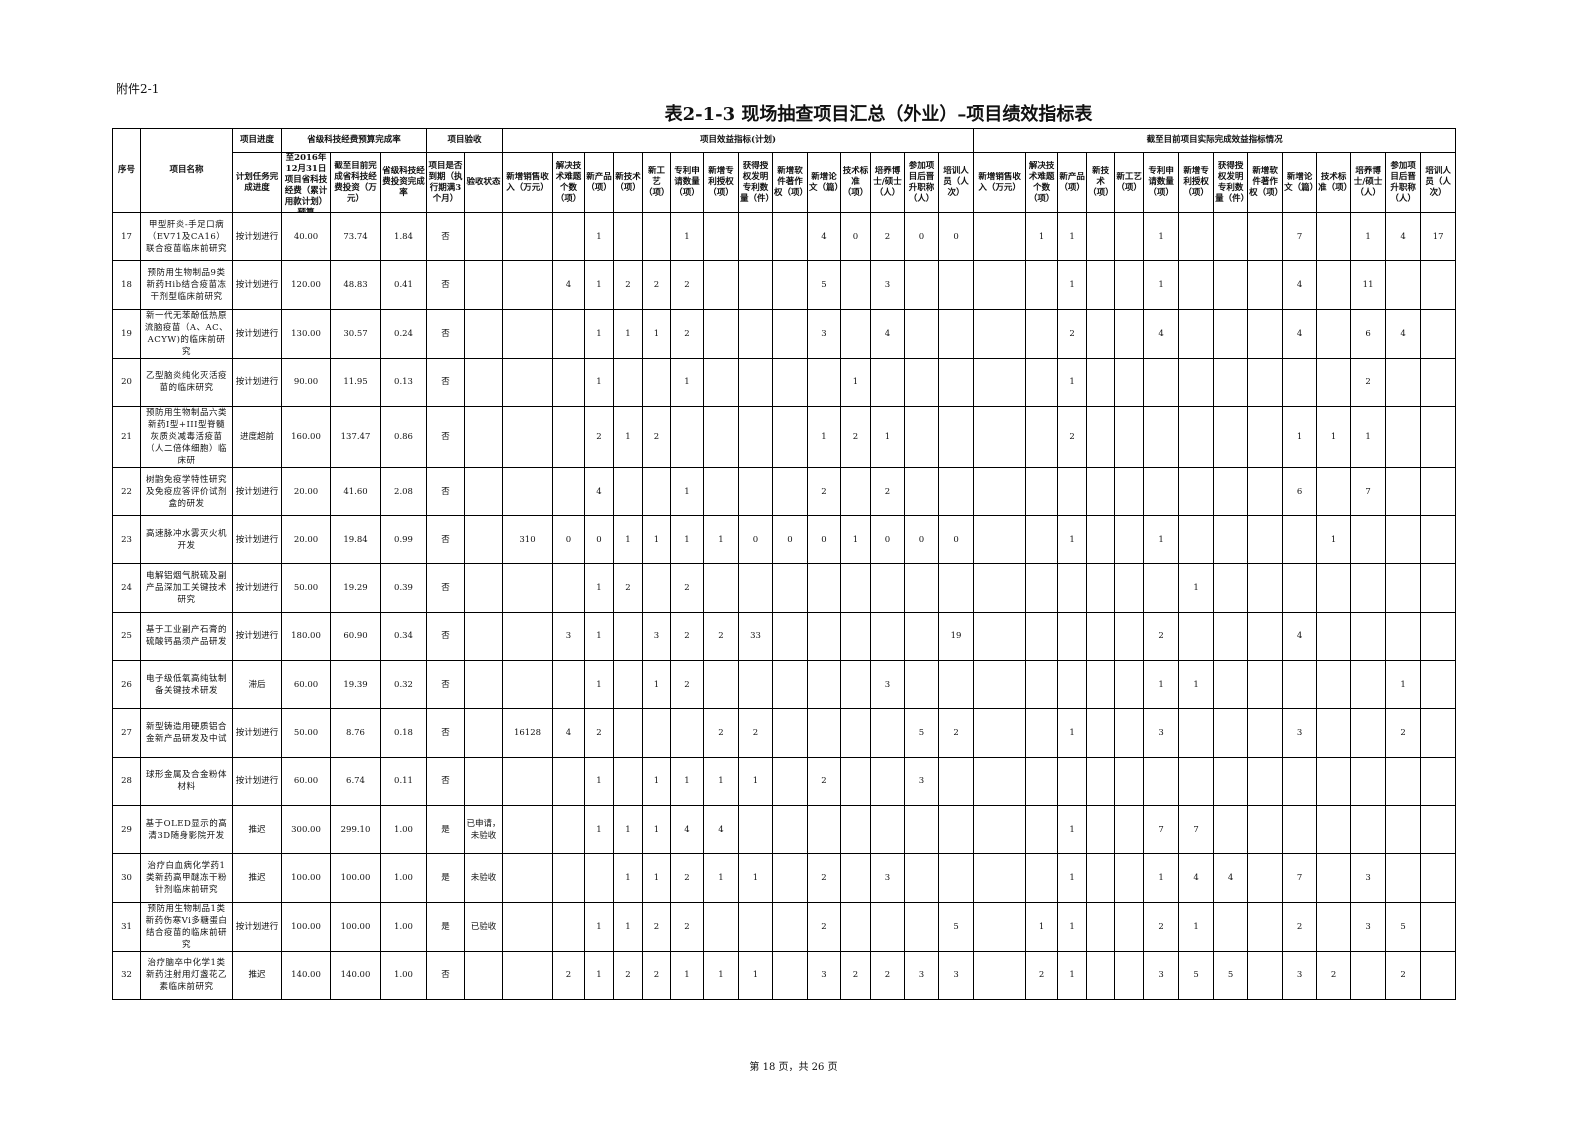 This screenshot has height=1122, width=1587. Describe the element at coordinates (687, 182) in the screenshot. I see `header-plan-col: 专利申请数量（项）` at that location.